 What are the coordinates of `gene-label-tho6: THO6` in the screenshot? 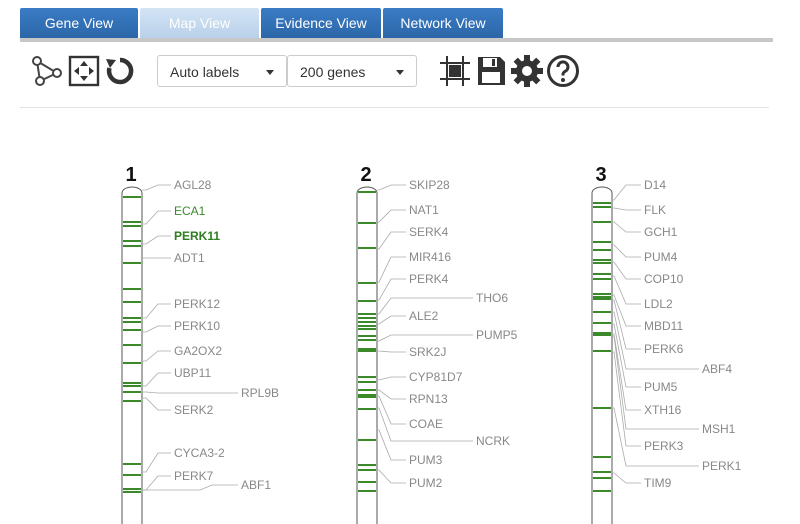 It's located at (492, 298).